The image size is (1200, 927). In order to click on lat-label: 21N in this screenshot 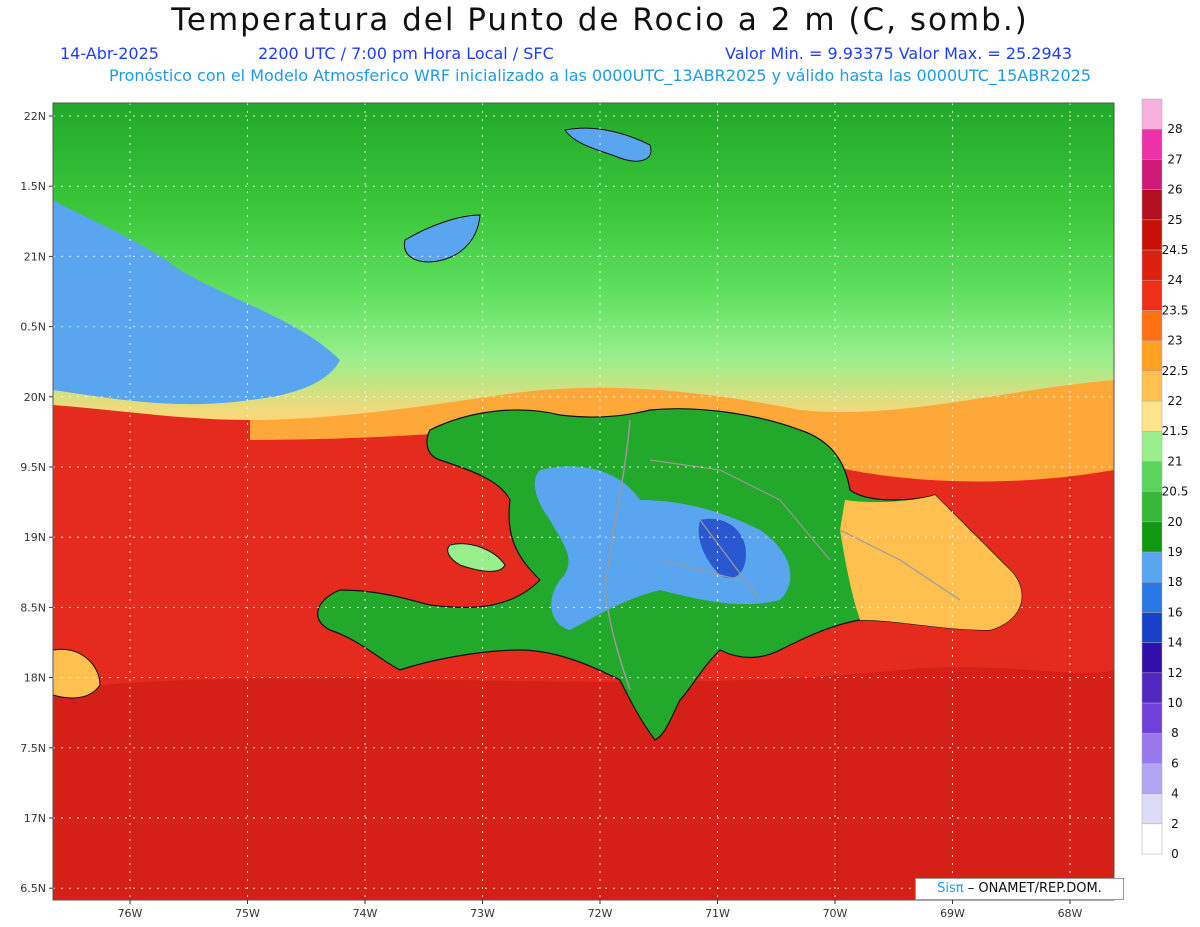, I will do `click(35, 256)`.